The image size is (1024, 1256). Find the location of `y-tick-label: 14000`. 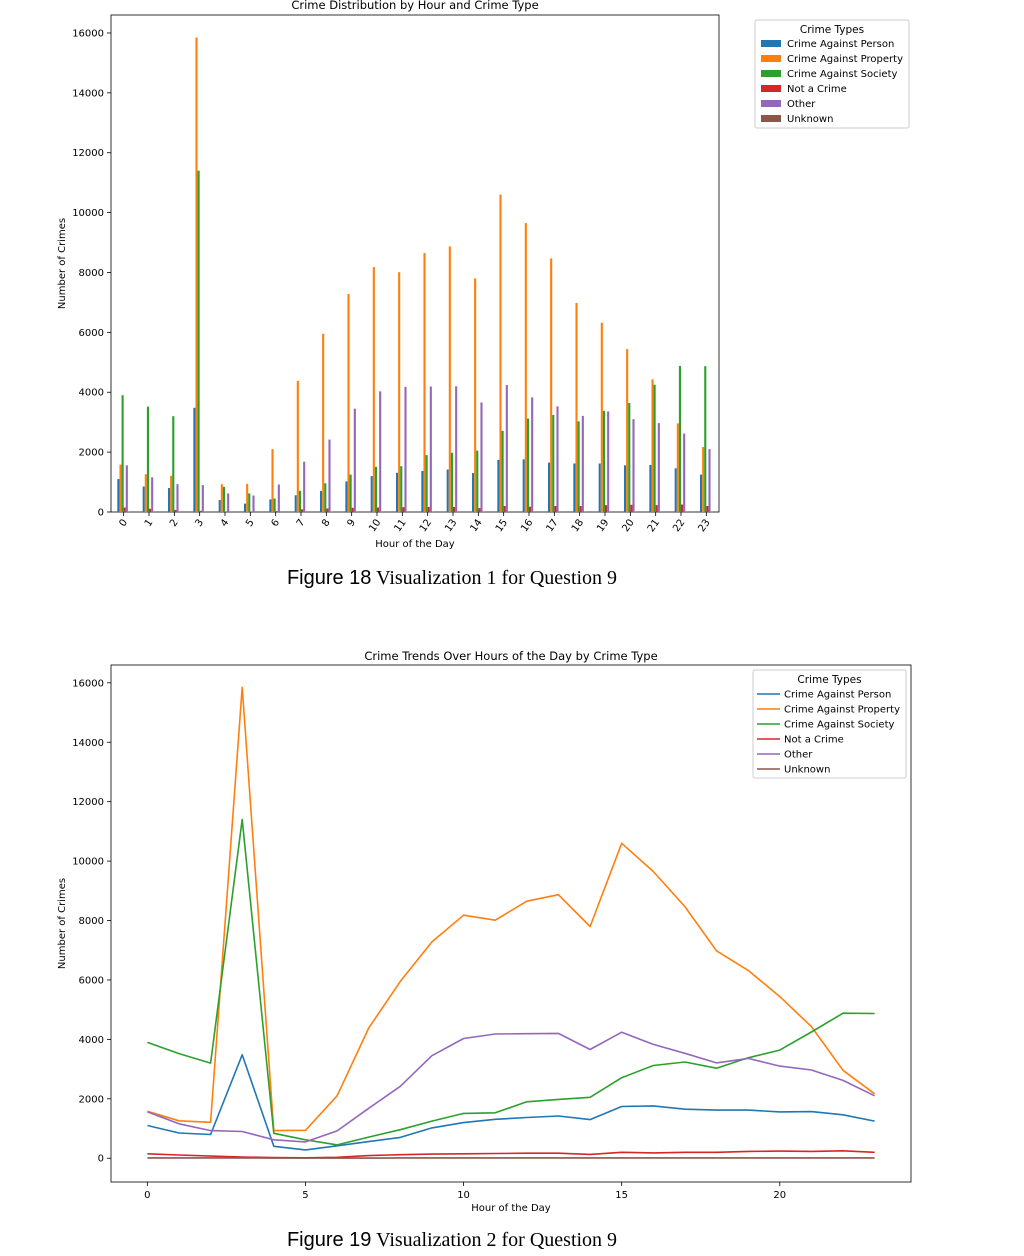

y-tick-label: 14000 is located at coordinates (88, 743).